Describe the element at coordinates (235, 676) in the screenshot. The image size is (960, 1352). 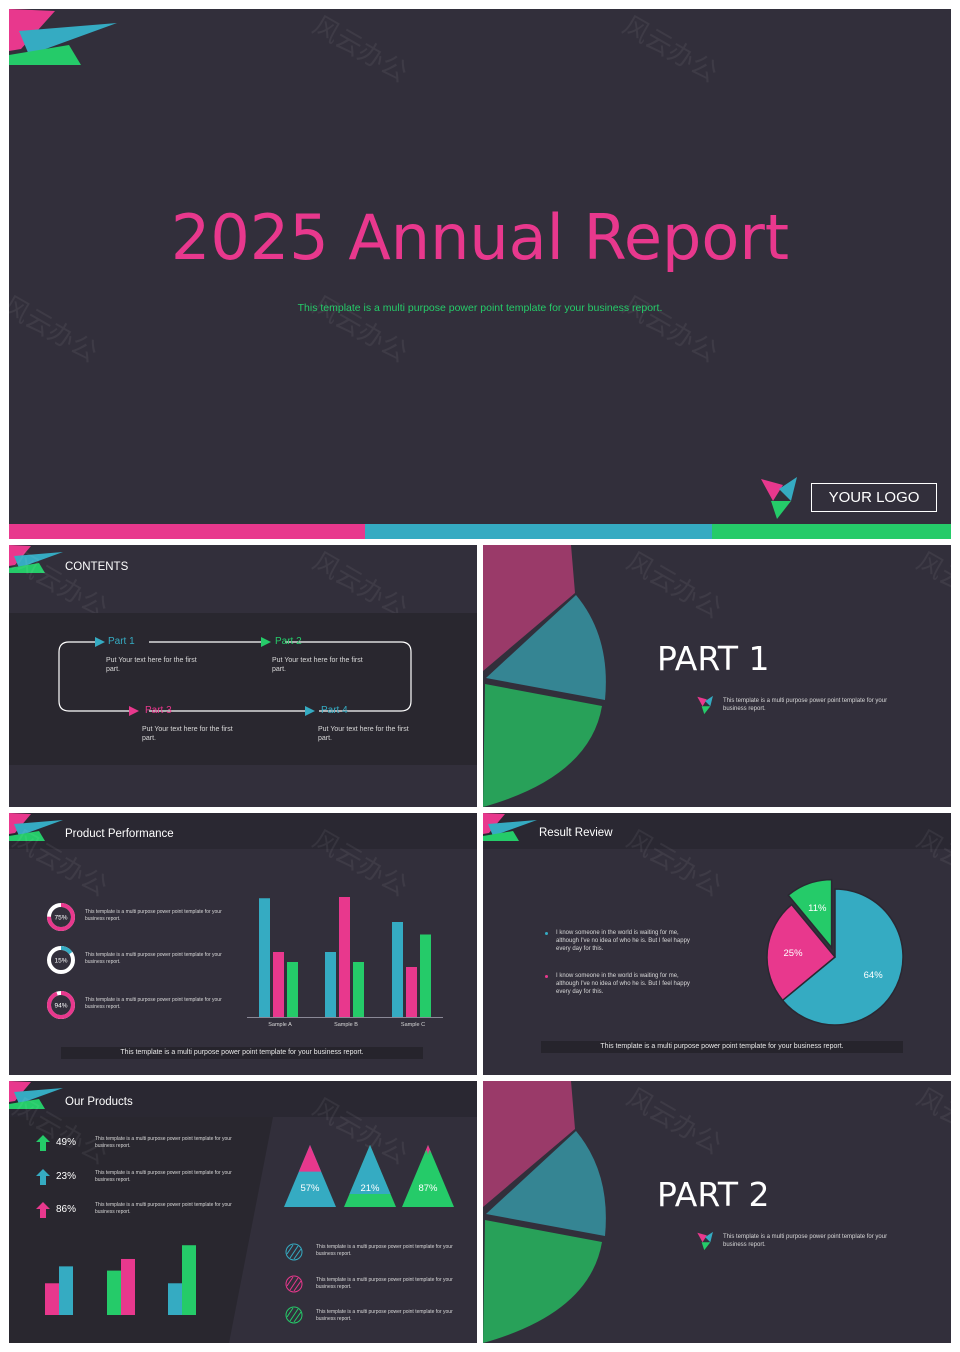
I see `flow-loop` at that location.